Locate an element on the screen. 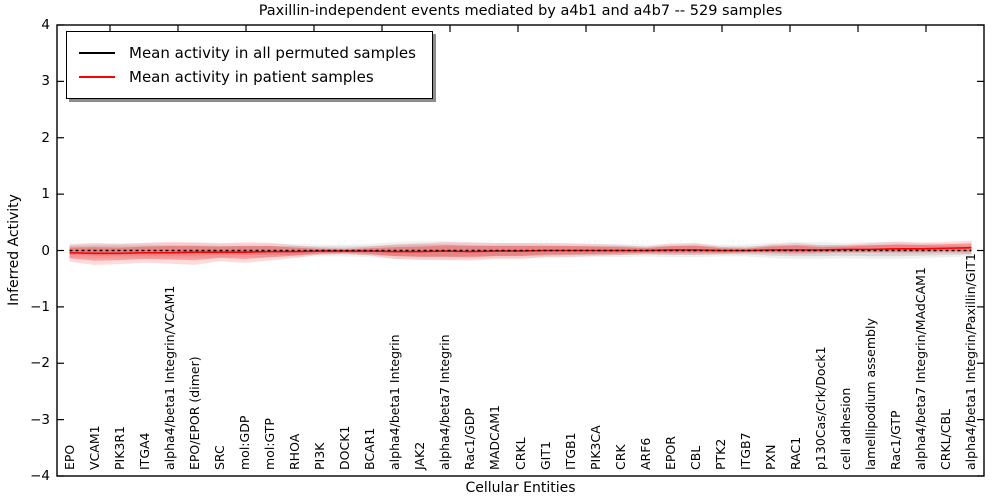  y-tick-label: 2 is located at coordinates (45, 137).